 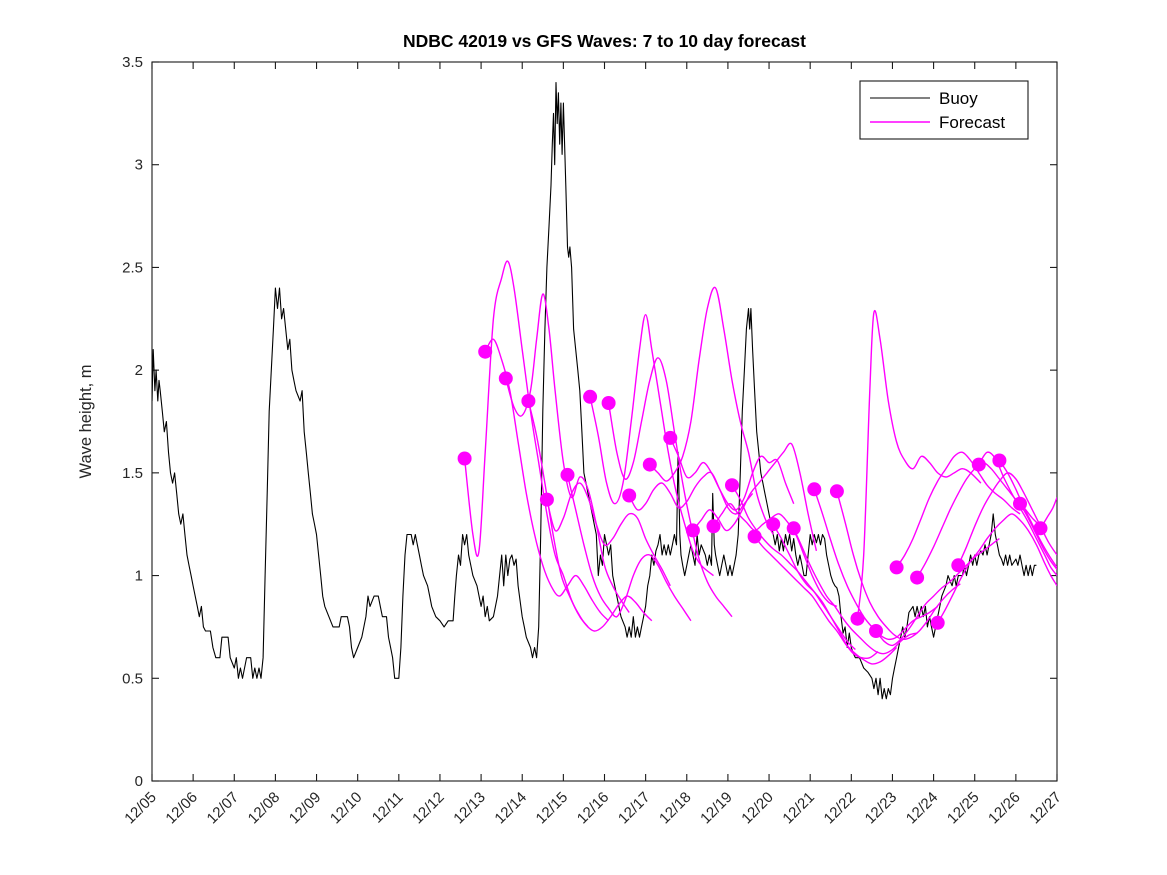 What do you see at coordinates (86, 421) in the screenshot?
I see `y-axis-label: Wave height, m` at bounding box center [86, 421].